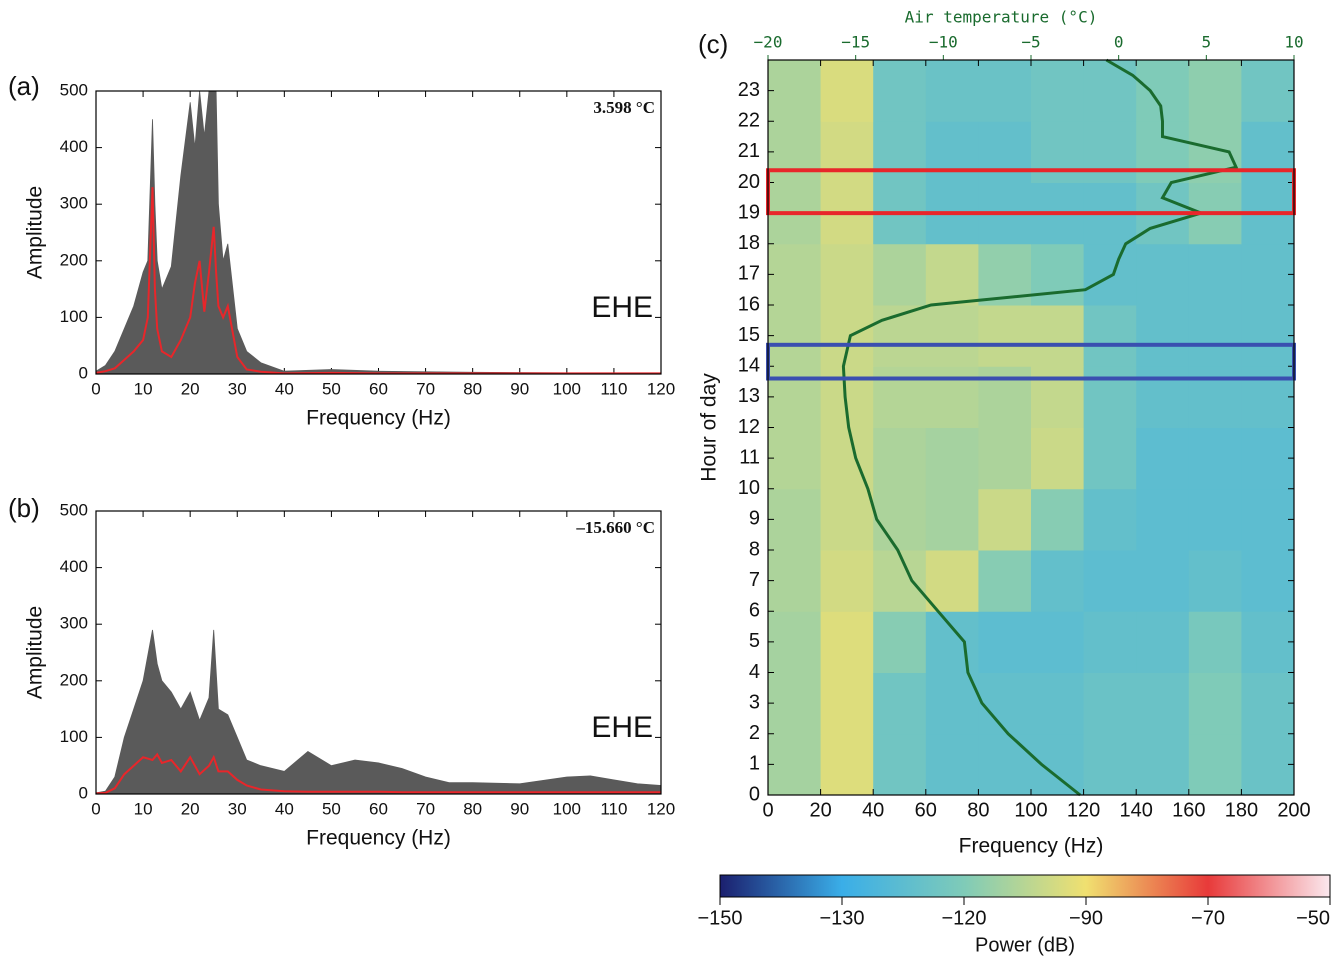 Image resolution: width=1333 pixels, height=960 pixels. What do you see at coordinates (24, 86) in the screenshot?
I see `panel-label: (a)` at bounding box center [24, 86].